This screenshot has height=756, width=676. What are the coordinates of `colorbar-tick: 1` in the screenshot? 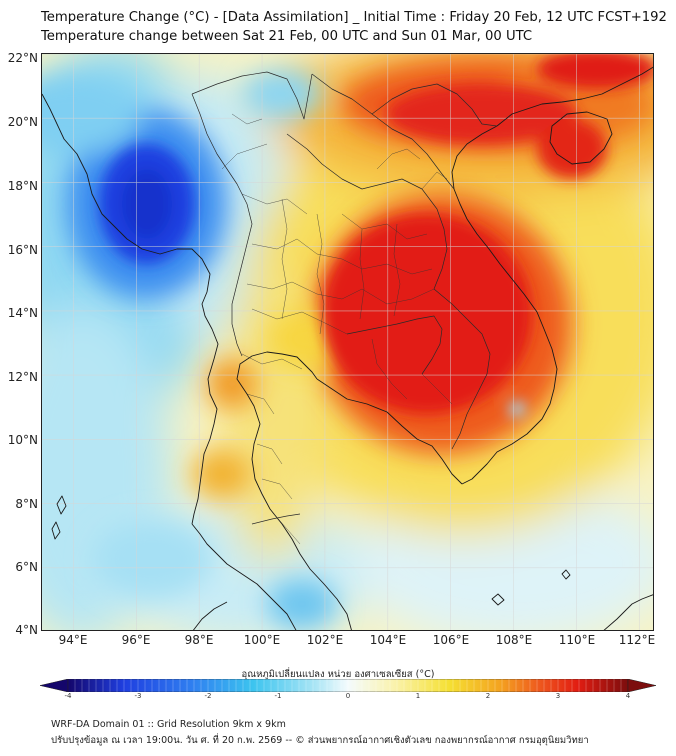 It's located at (418, 696).